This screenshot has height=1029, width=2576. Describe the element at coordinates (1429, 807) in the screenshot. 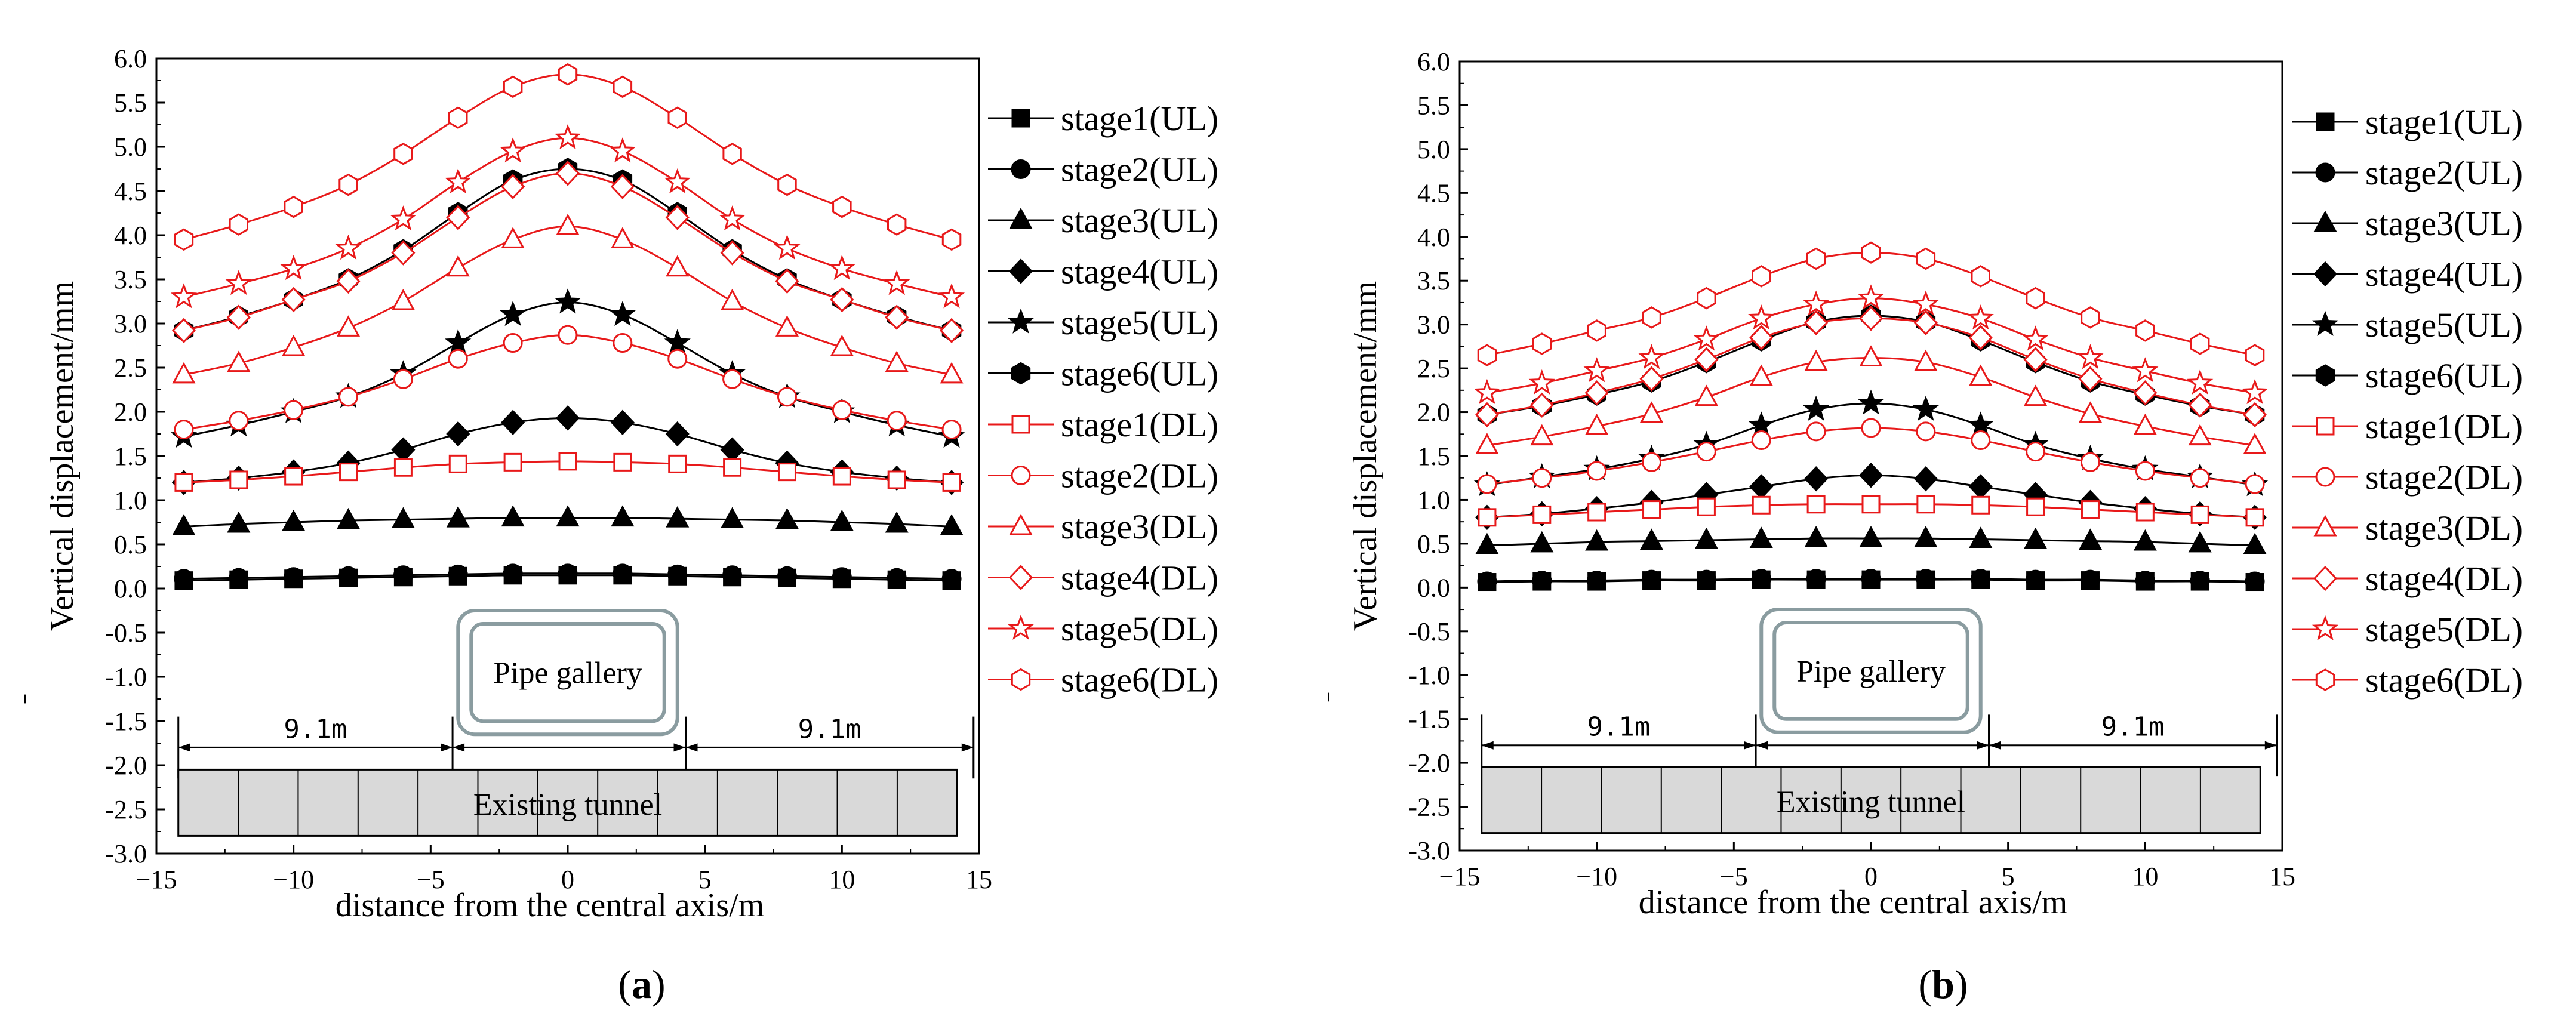

I see `y-tick-label: -2.5` at that location.